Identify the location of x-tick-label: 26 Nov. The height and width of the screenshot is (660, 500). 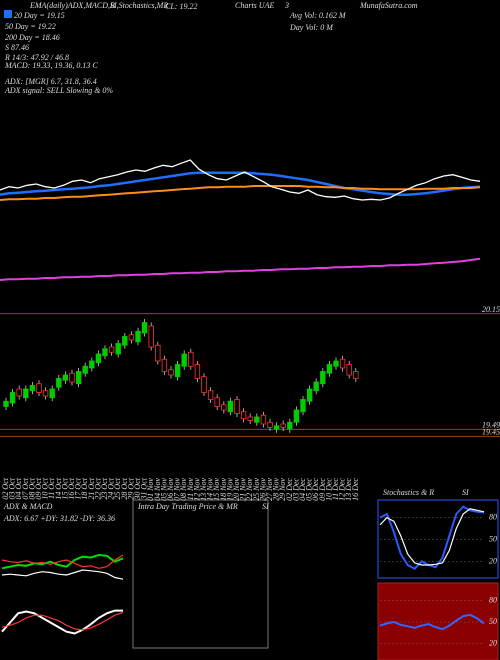
(262, 489).